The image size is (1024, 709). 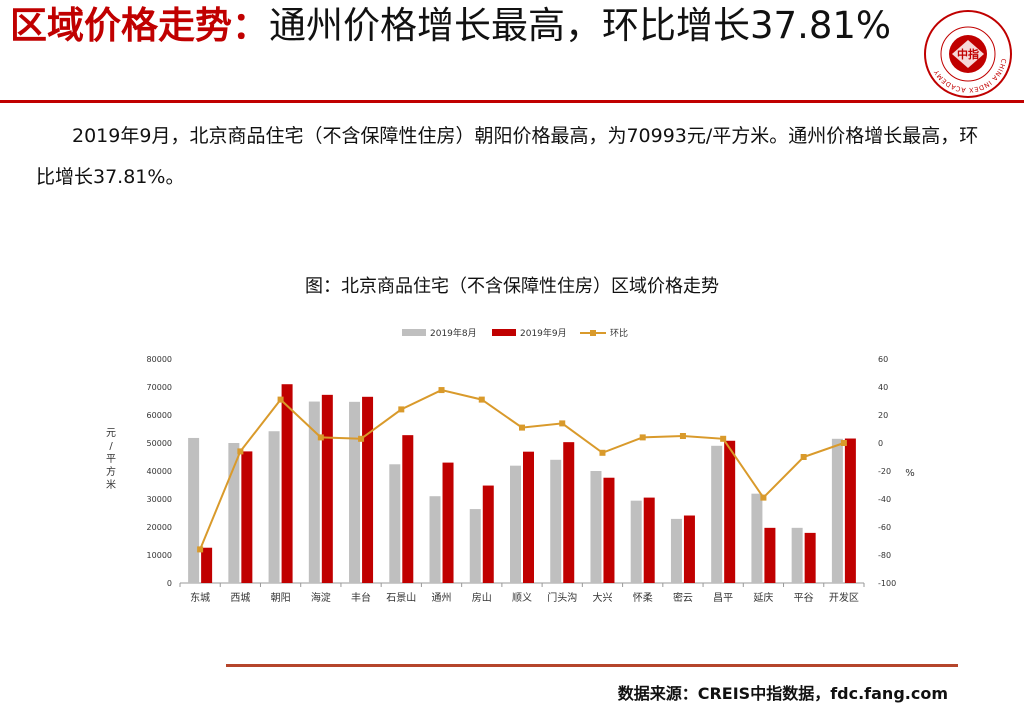 I want to click on x-tick-label: 顺义, so click(x=522, y=598).